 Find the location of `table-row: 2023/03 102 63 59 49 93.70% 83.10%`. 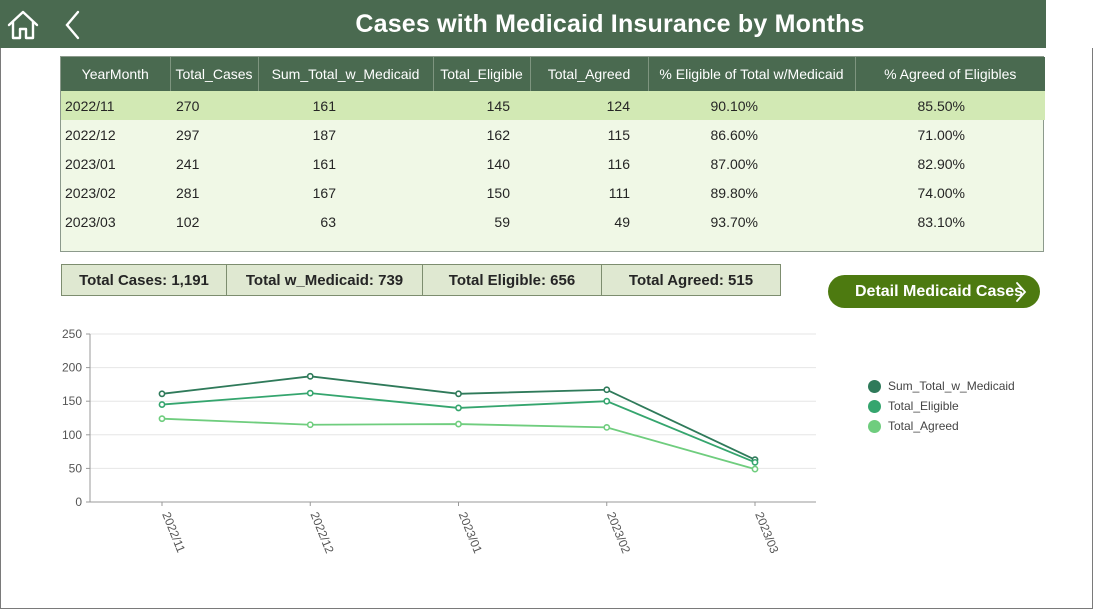

table-row: 2023/03 102 63 59 49 93.70% 83.10% is located at coordinates (553, 221).